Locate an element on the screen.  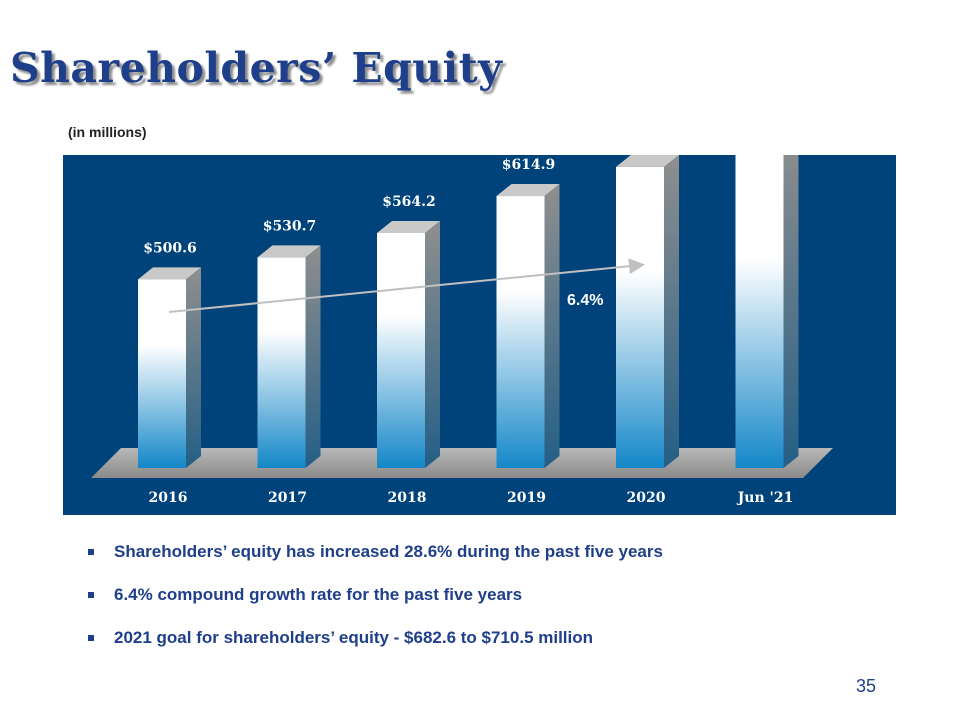
trend-arrow is located at coordinates (406, 285).